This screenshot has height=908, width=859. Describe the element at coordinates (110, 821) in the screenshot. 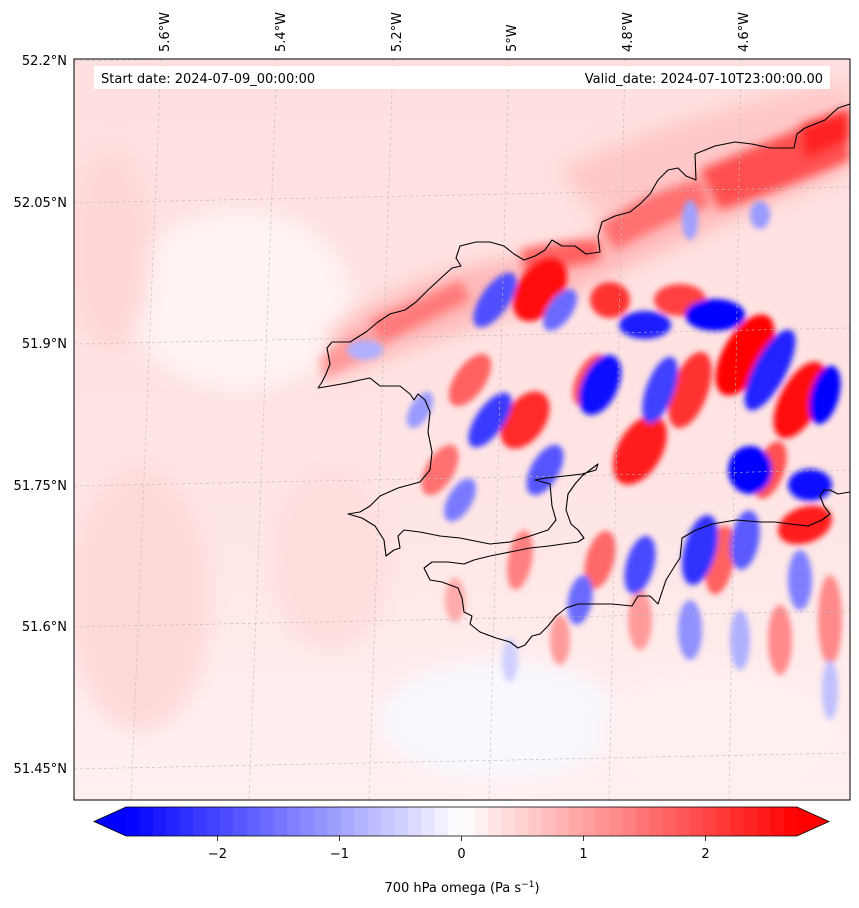

I see `colorbar-extend-low` at that location.